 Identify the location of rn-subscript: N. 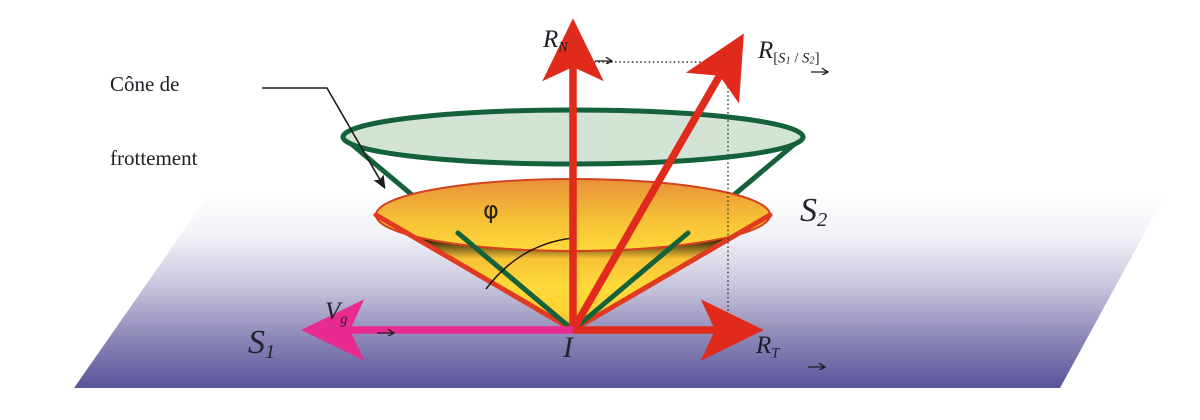
(563, 47).